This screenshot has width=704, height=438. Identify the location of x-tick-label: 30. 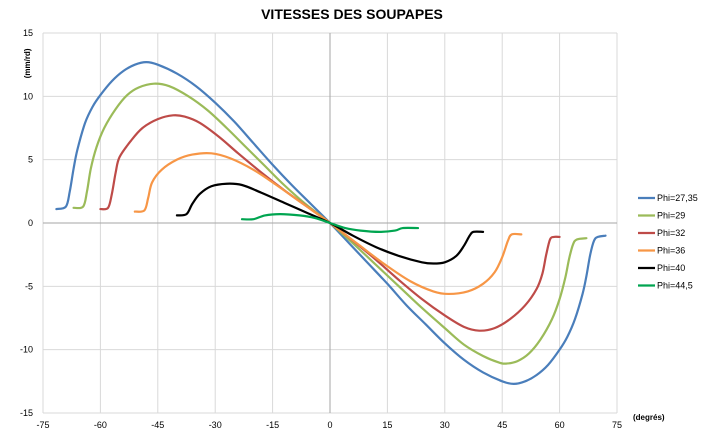
(445, 425).